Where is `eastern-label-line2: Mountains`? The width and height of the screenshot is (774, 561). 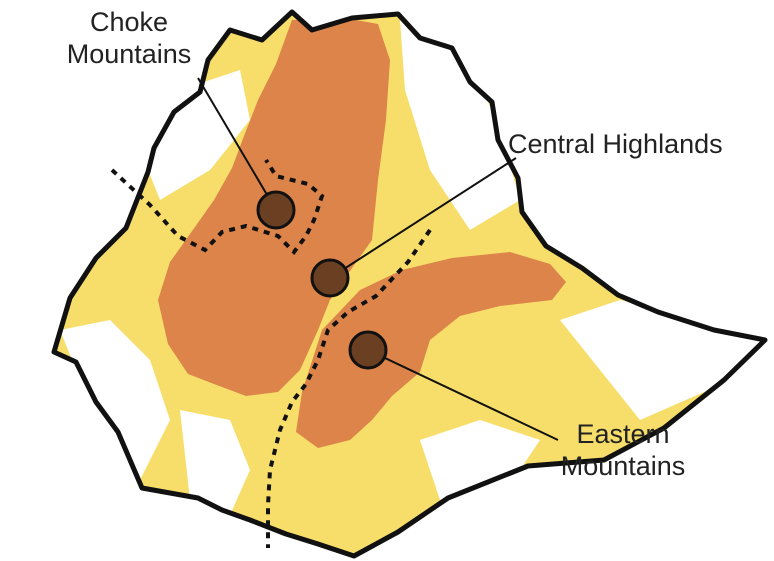
eastern-label-line2: Mountains is located at coordinates (623, 466).